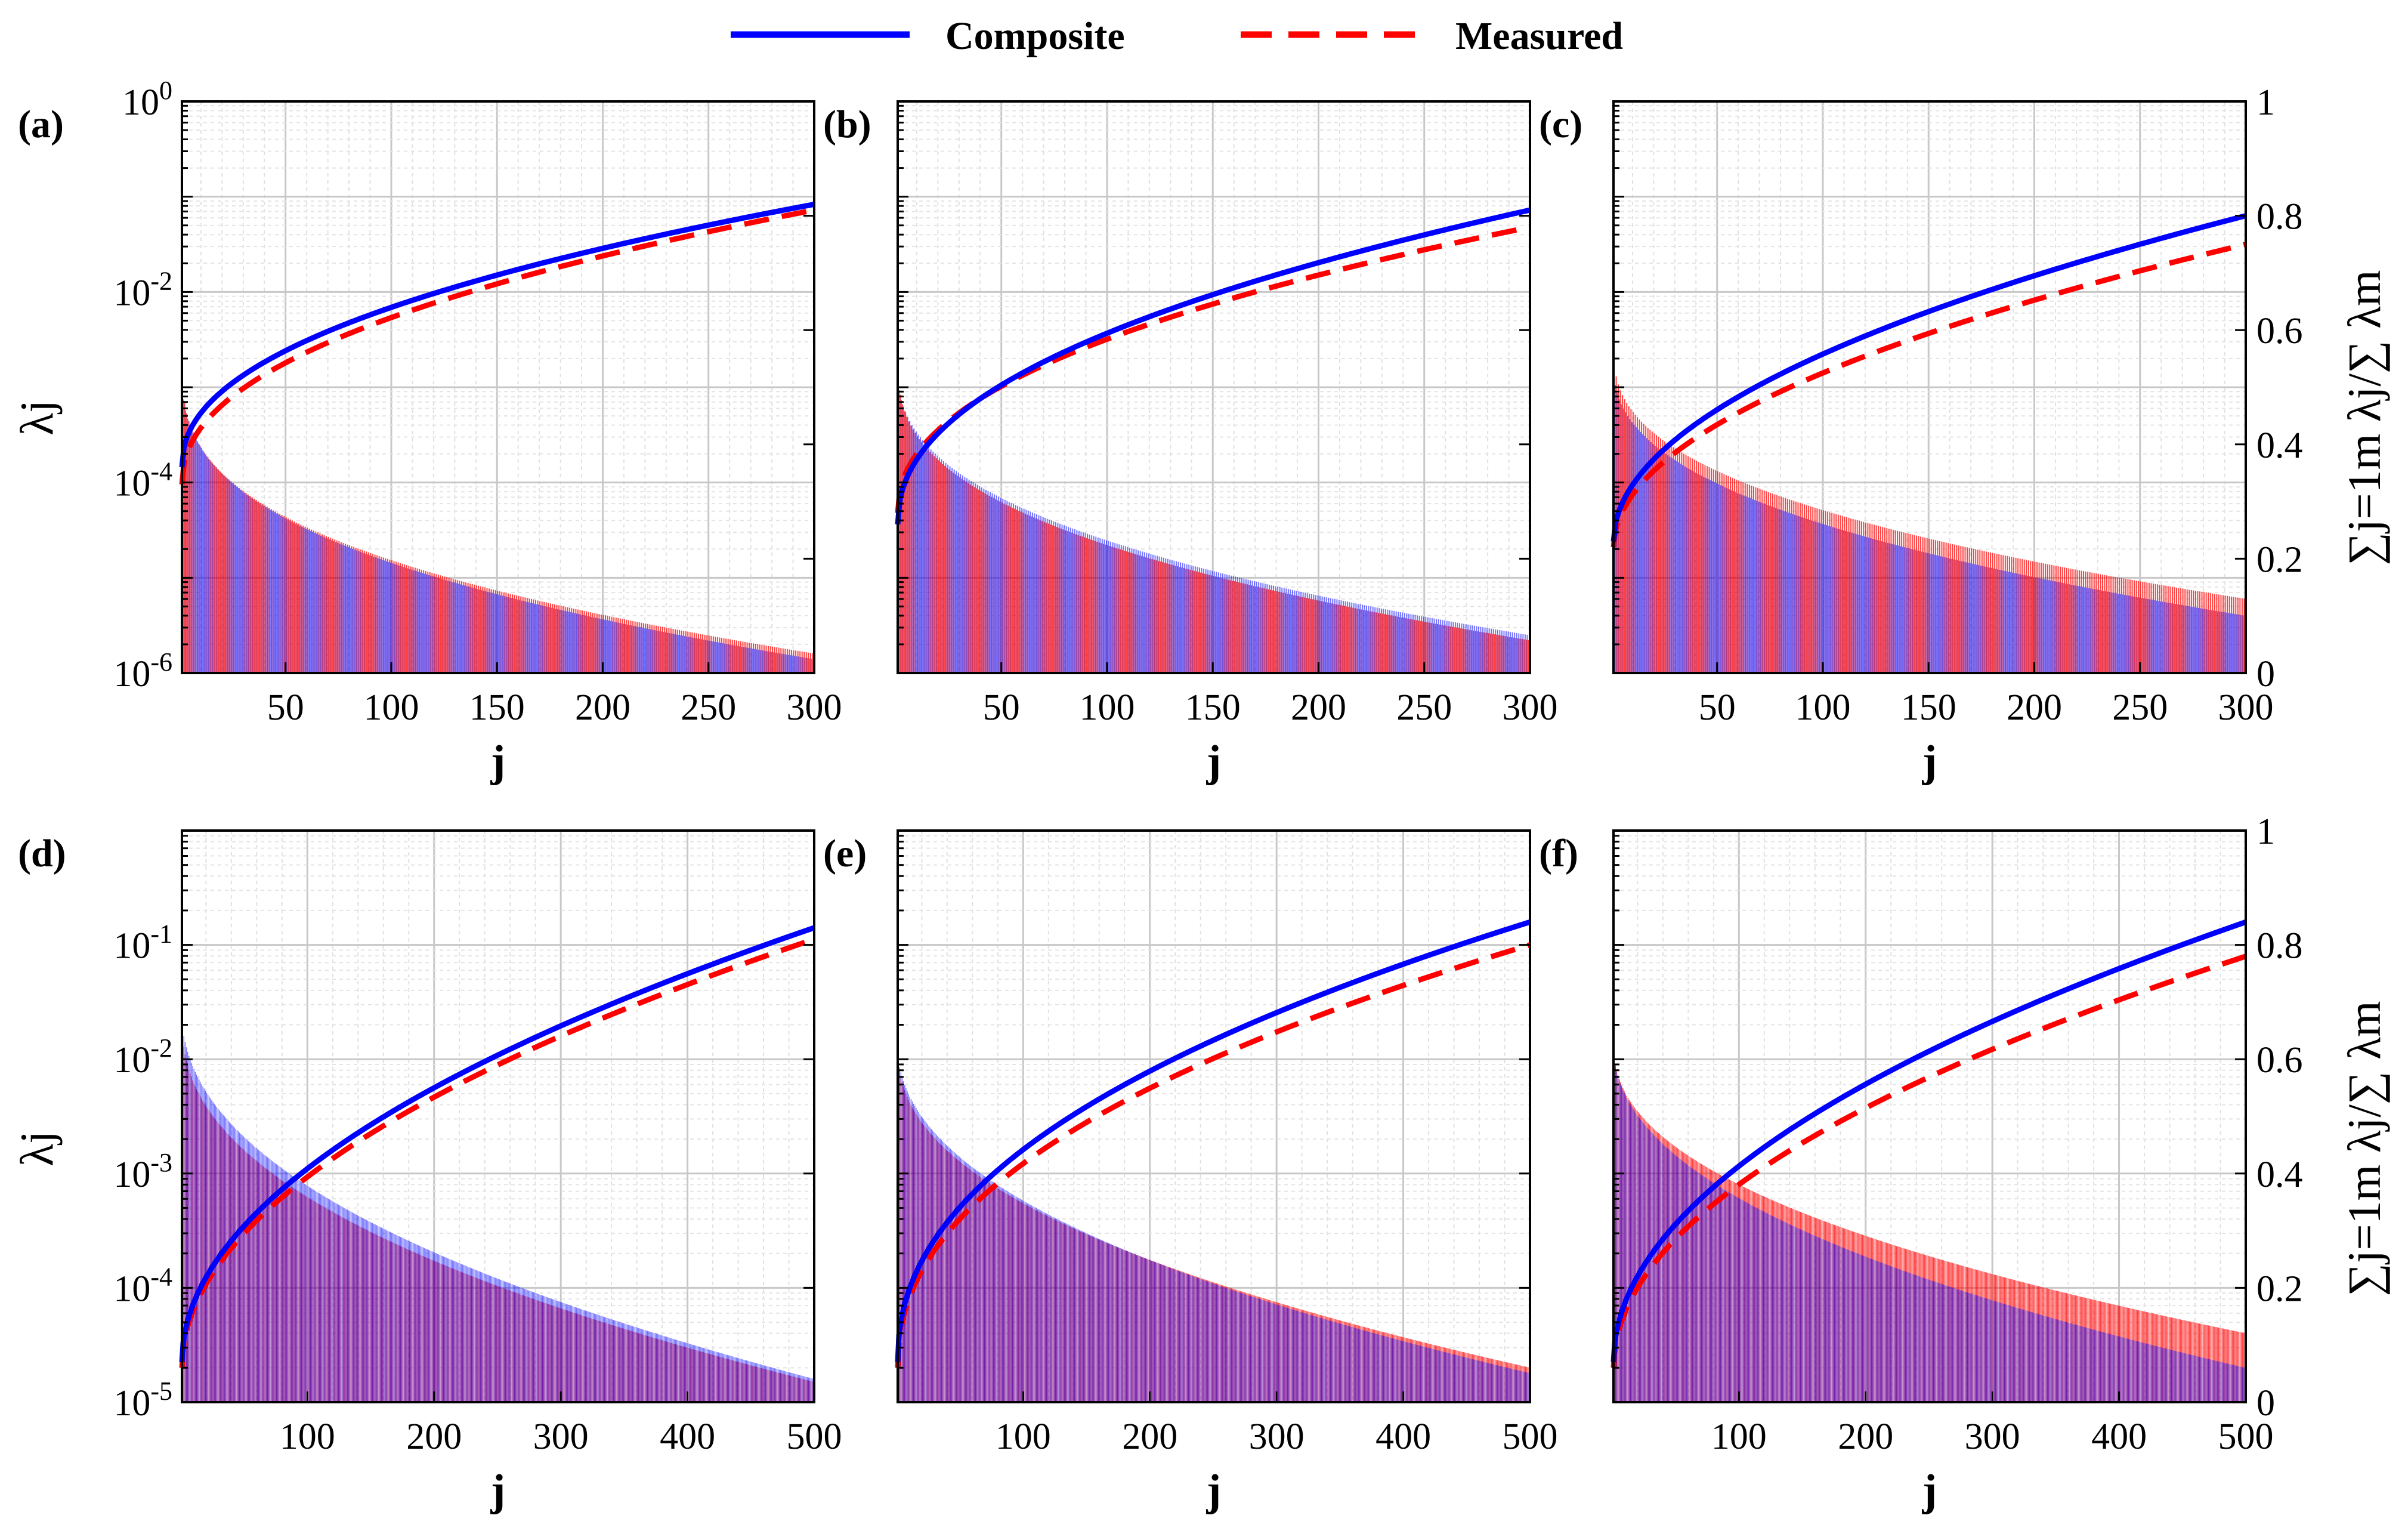  I want to click on panel-label: (e), so click(845, 853).